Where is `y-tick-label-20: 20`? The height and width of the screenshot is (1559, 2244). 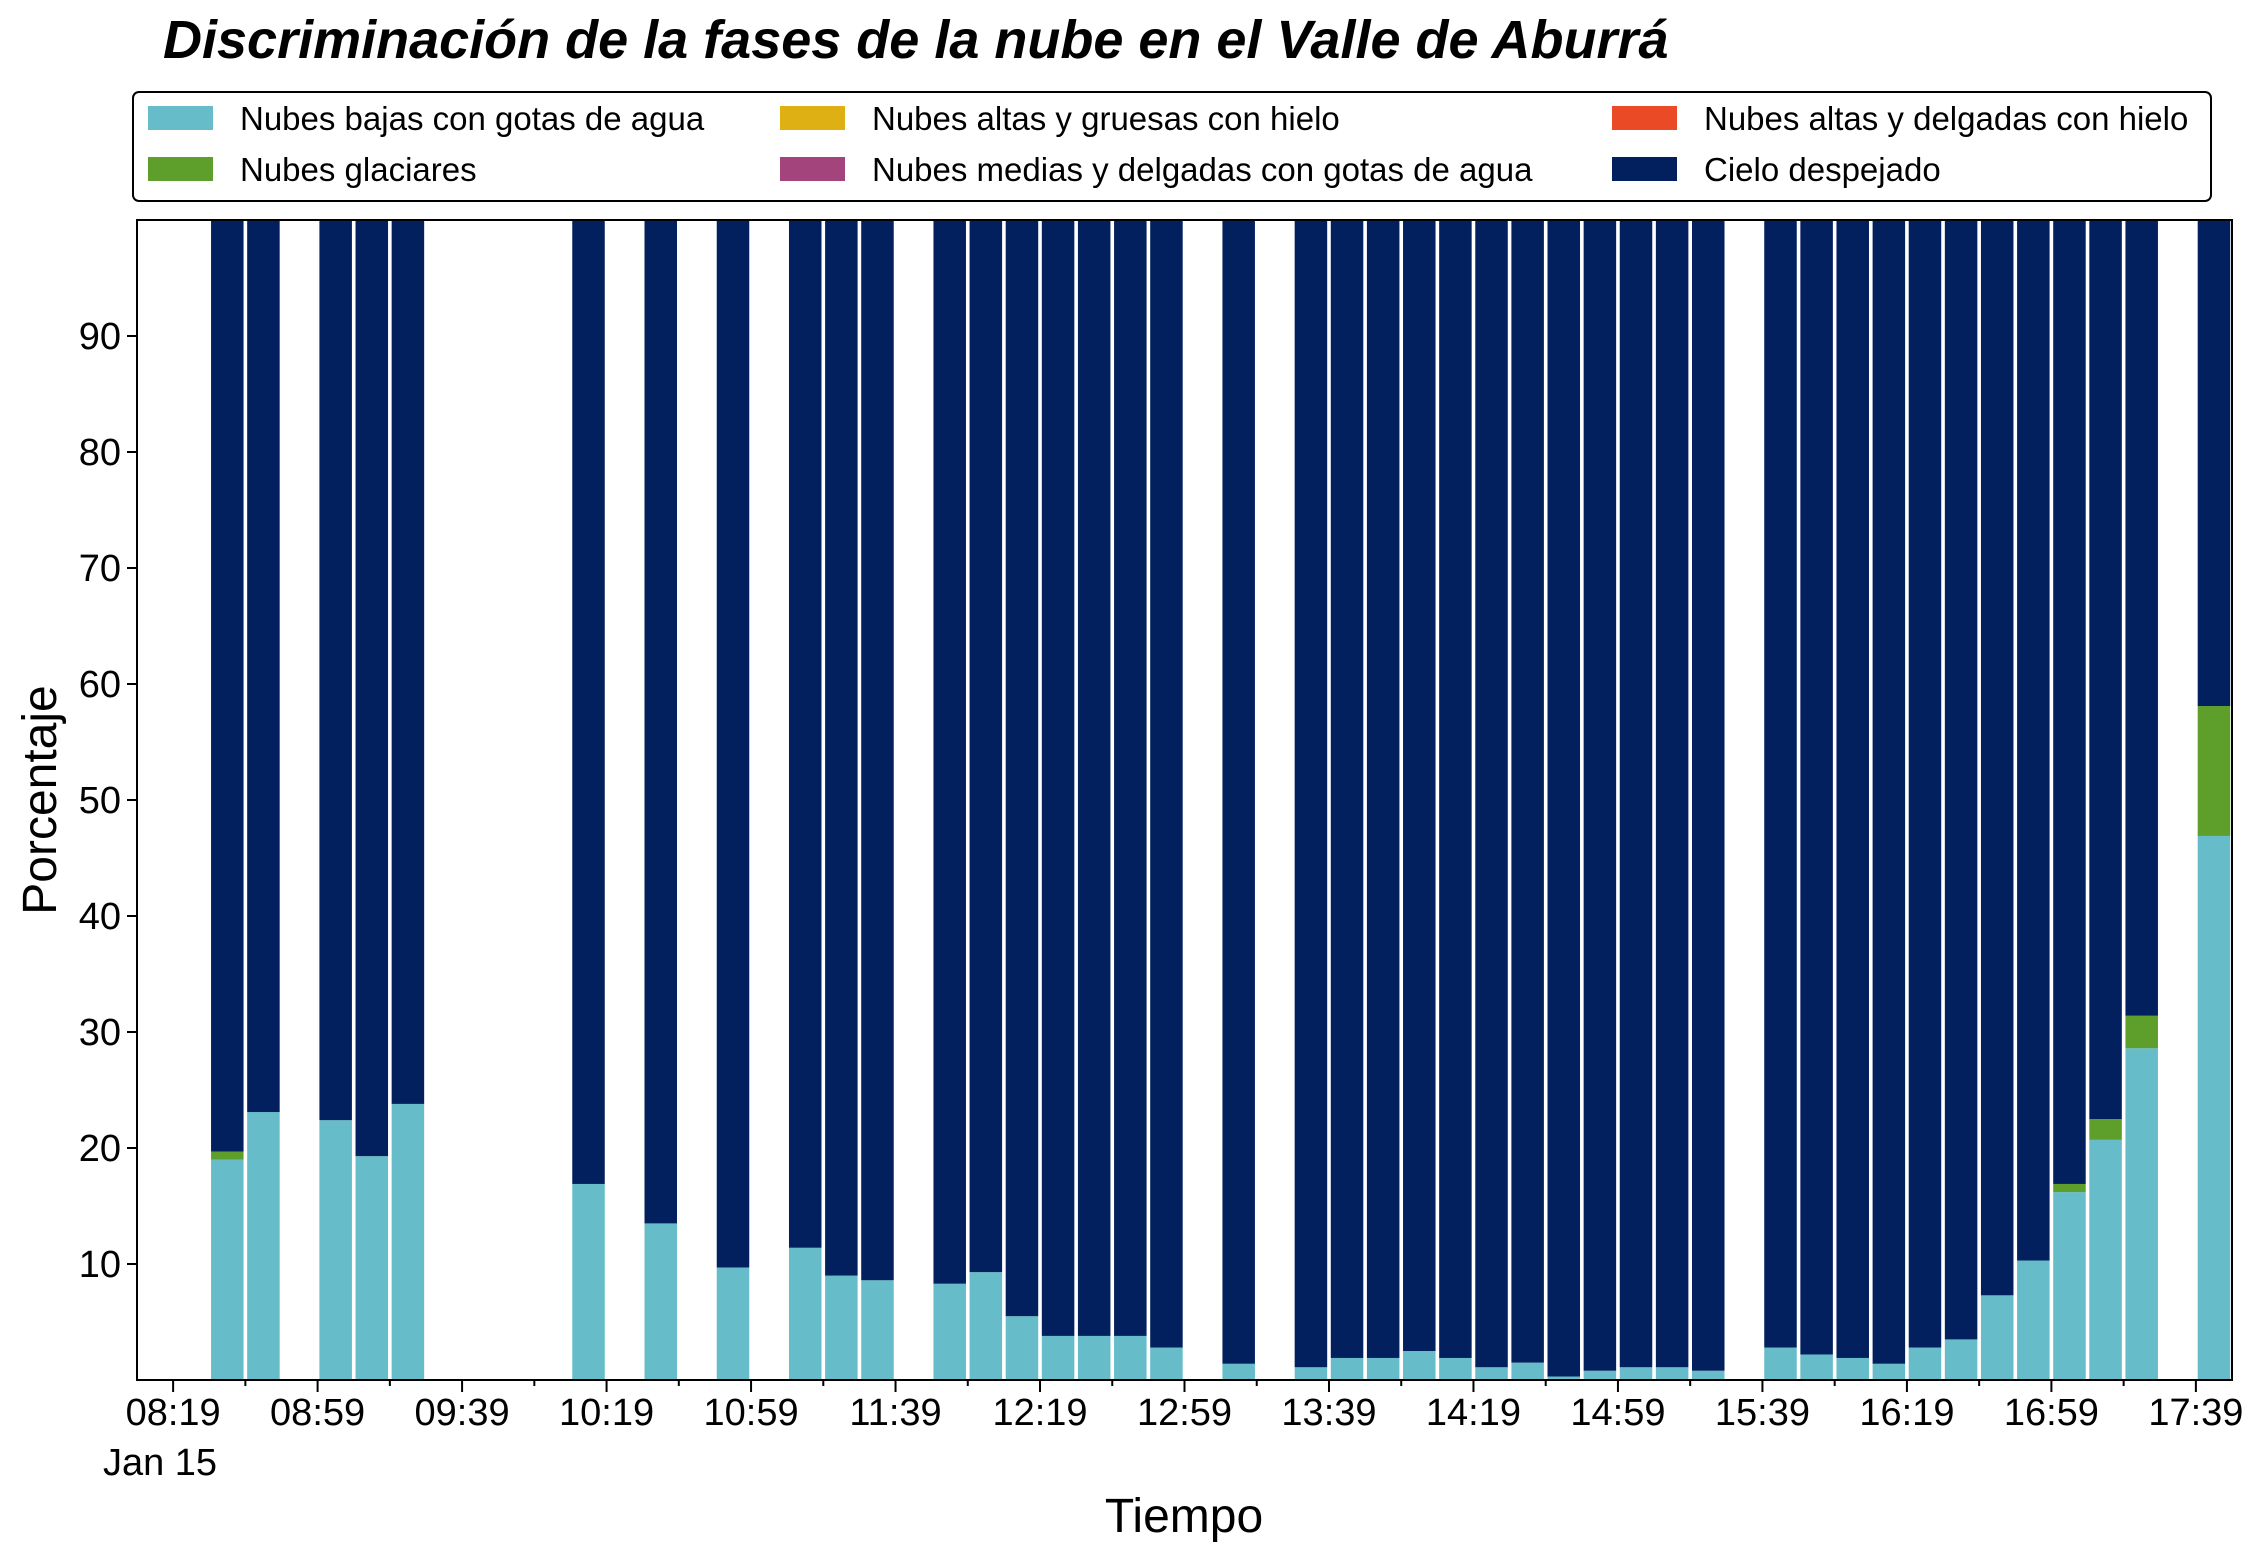 y-tick-label-20: 20 is located at coordinates (100, 1149).